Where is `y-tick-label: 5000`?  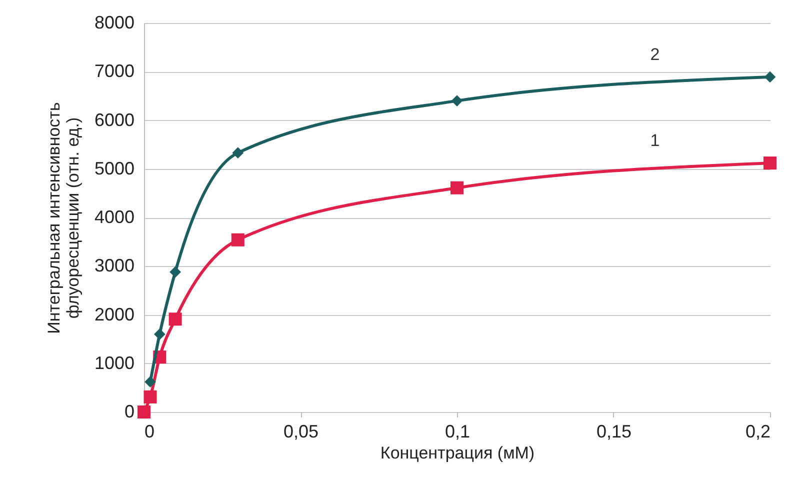
y-tick-label: 5000 is located at coordinates (114, 168).